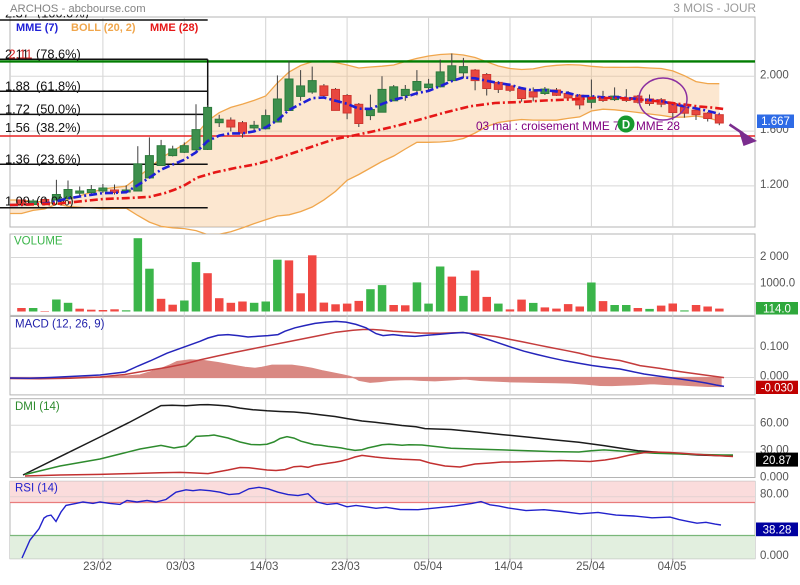 The width and height of the screenshot is (800, 585). I want to click on svg-text: 2.37 (100.0%), so click(47, 13).